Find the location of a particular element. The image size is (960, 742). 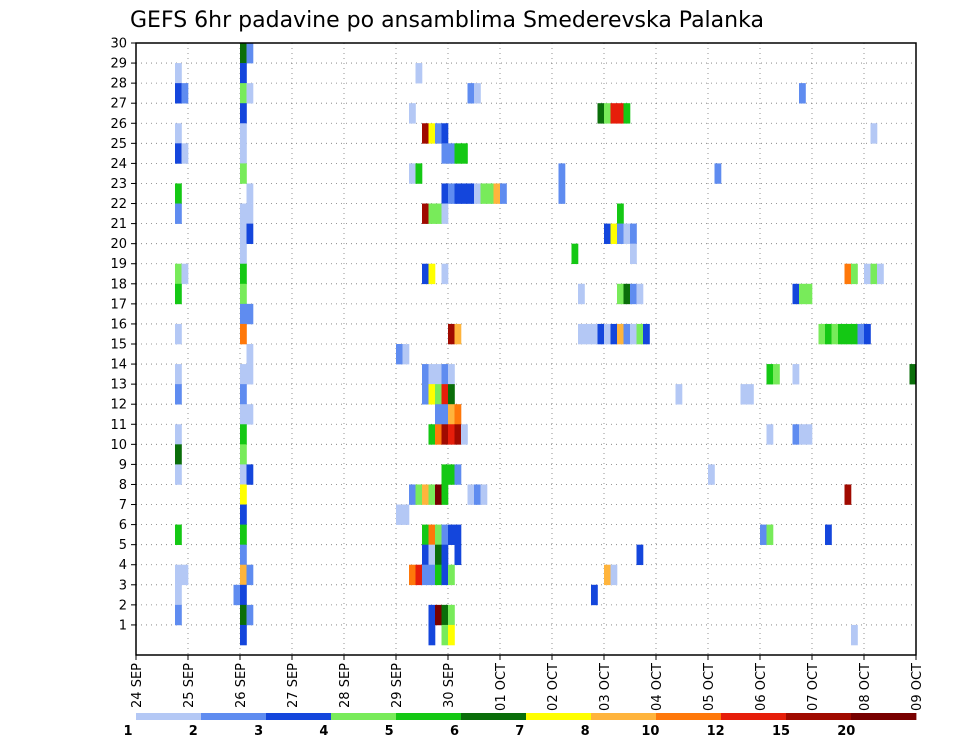

x-tick-label: 01 OCT is located at coordinates (501, 687).